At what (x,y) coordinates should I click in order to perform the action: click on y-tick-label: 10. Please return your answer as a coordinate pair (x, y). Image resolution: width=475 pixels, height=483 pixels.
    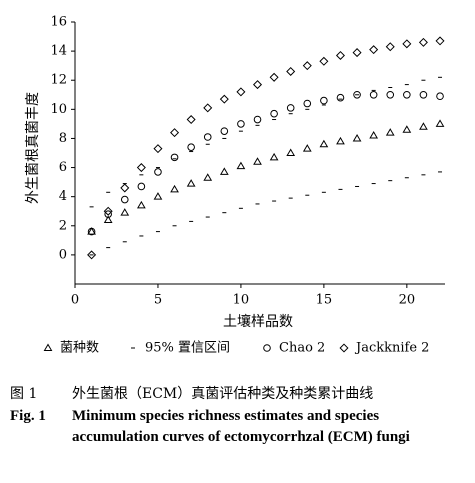
    Looking at the image, I should click on (58, 109).